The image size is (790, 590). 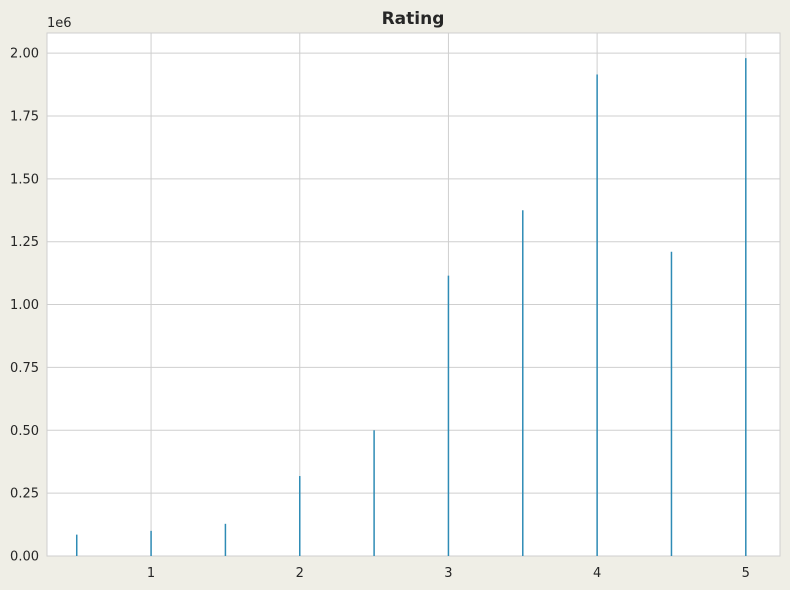 I want to click on y-tick-label: 1.75, so click(x=24, y=116).